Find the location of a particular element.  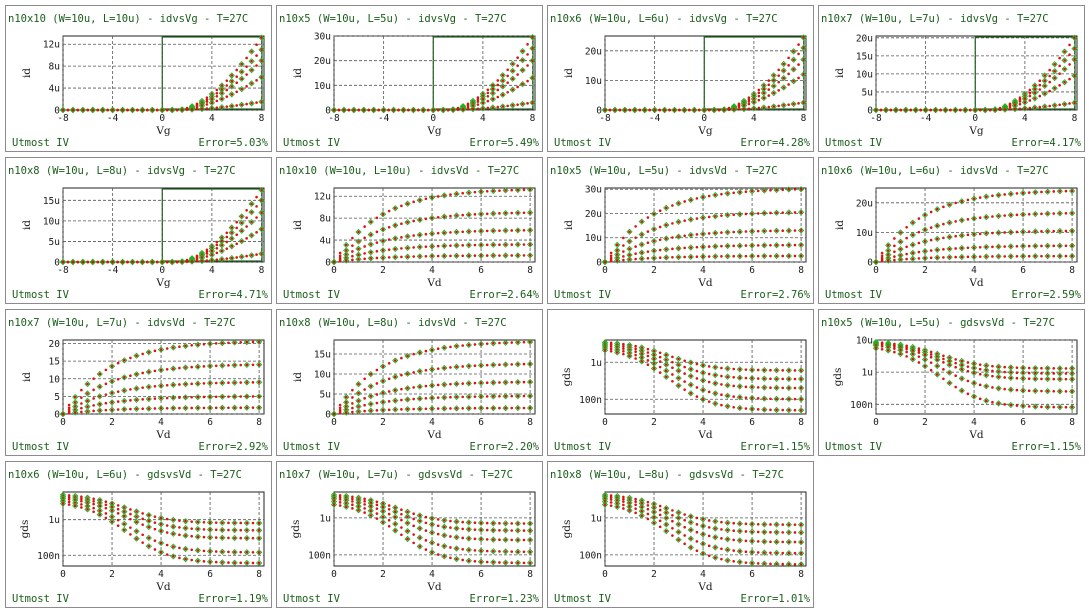

x-axis-label: Vd is located at coordinates (434, 435).